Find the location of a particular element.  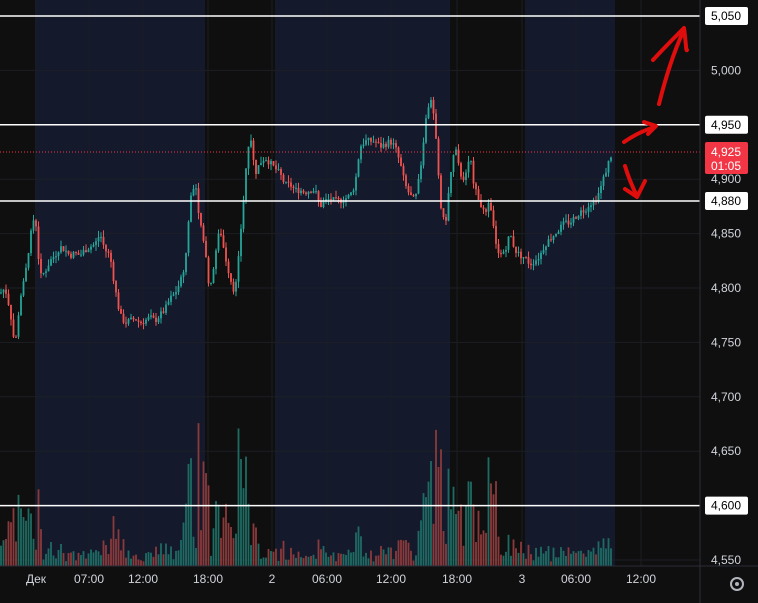

level-label-3: 4,600 is located at coordinates (726, 506).